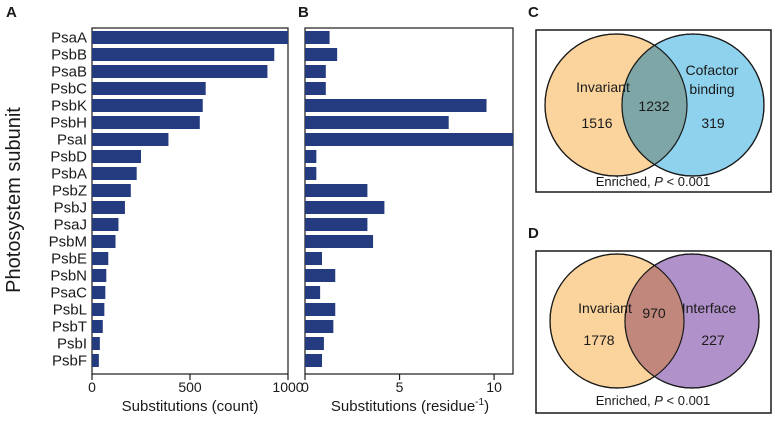  I want to click on panel-c-frame, so click(653, 111).